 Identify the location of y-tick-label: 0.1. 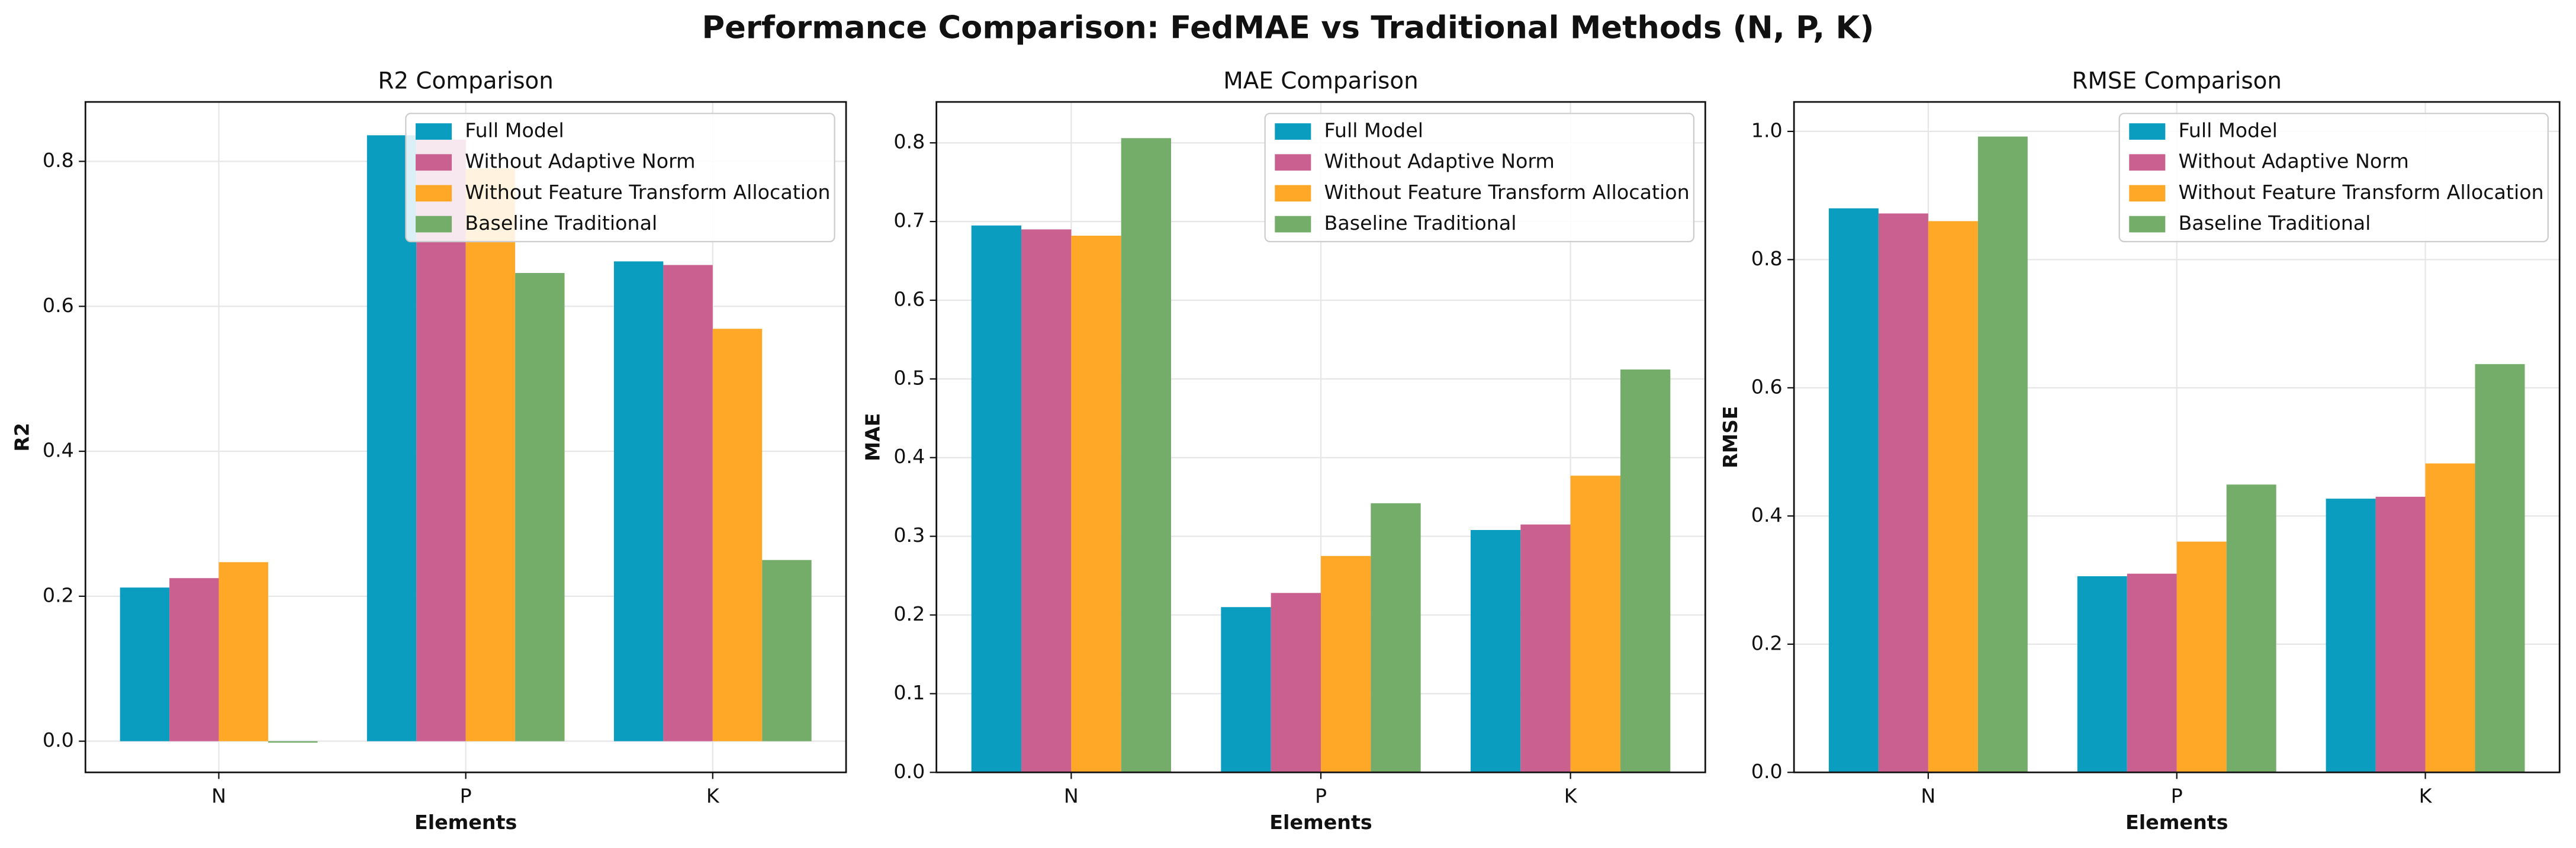
(909, 692).